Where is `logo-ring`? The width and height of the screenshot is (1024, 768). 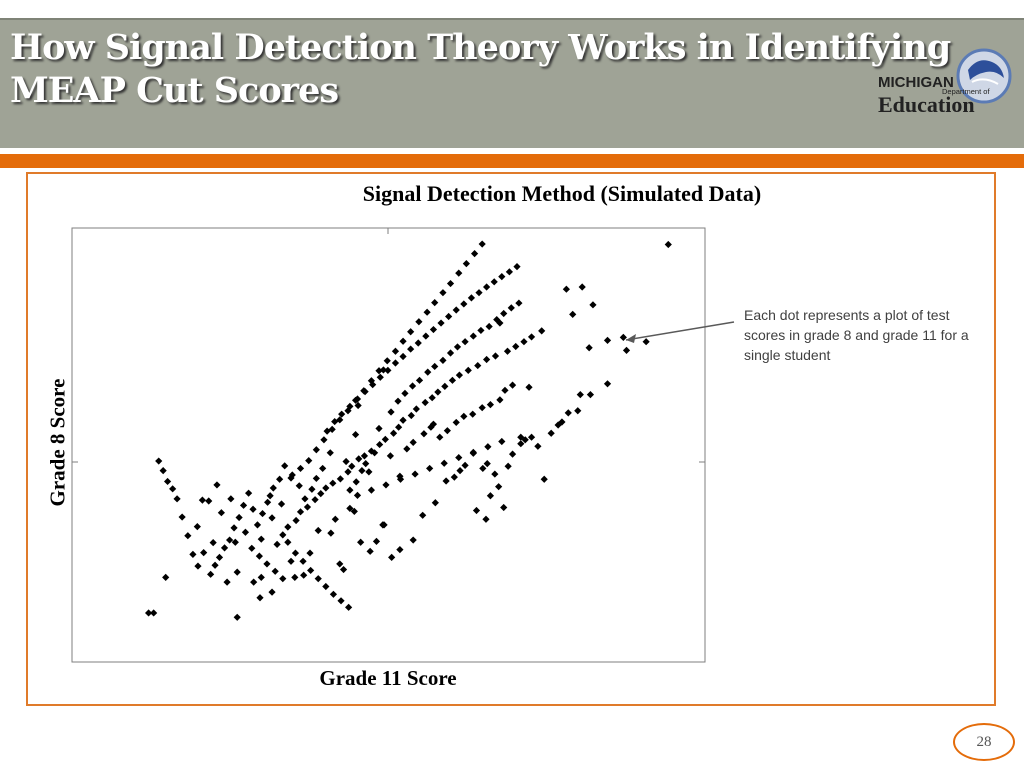 logo-ring is located at coordinates (984, 76).